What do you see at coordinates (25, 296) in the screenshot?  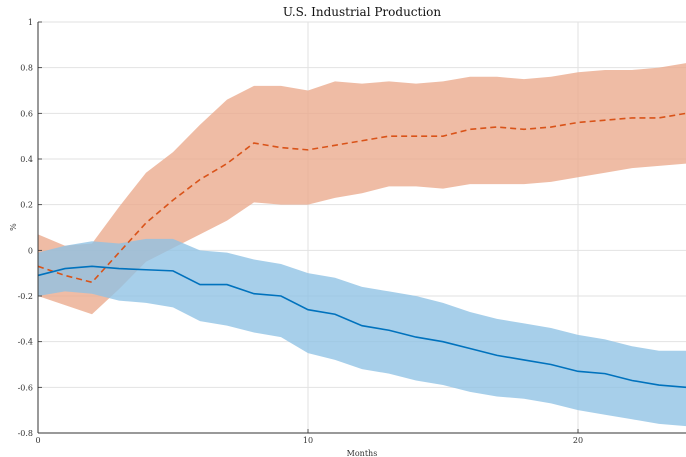 I see `y-tick-label: -0.2` at bounding box center [25, 296].